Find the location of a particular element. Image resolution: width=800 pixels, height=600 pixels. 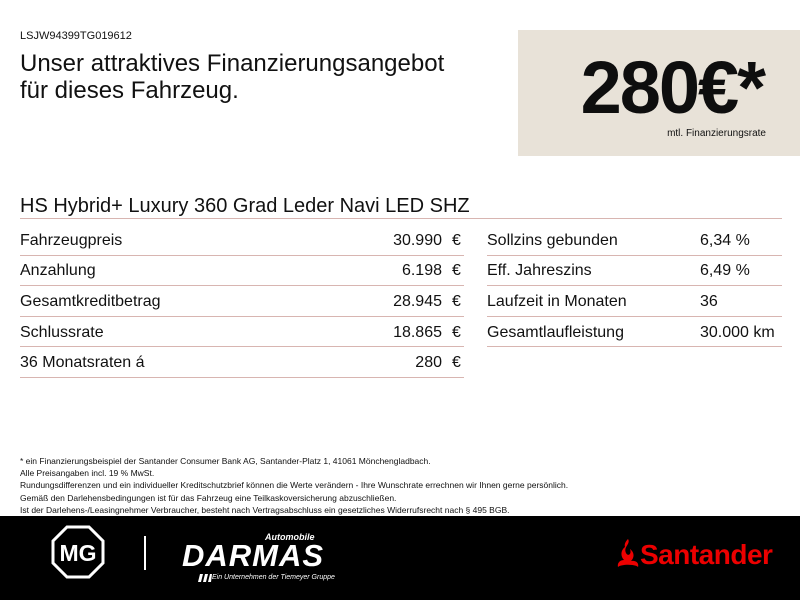

row-label: Gesamtkreditbetrag is located at coordinates (90, 301).